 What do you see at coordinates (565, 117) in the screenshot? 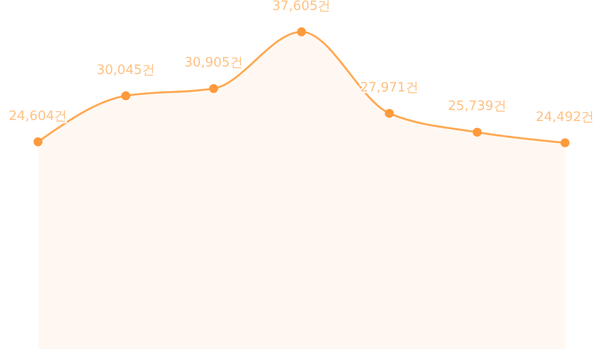
I see `data-label: 24,492건` at bounding box center [565, 117].